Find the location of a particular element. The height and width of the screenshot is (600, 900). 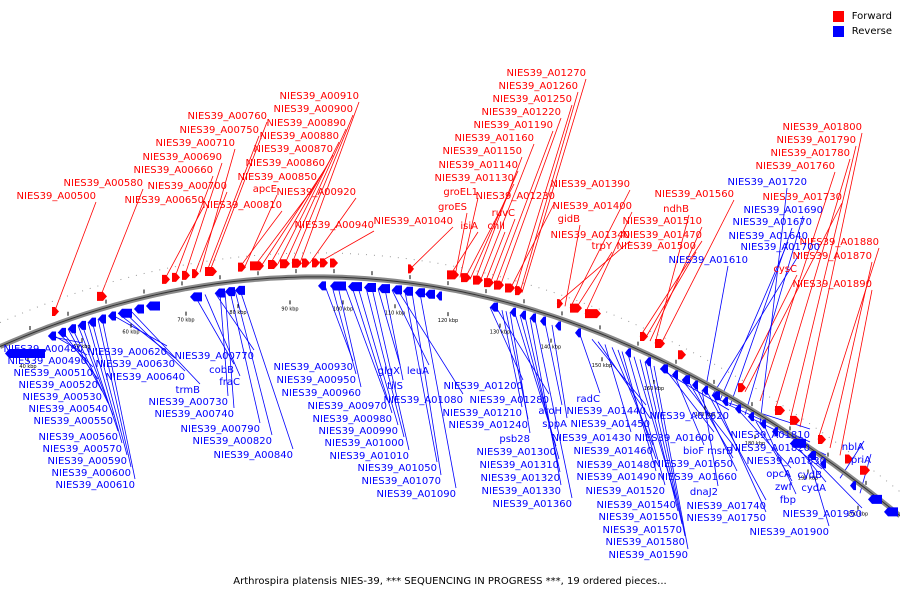

gene-label-nies39-a00700: NIES39_A00700 is located at coordinates (187, 186).